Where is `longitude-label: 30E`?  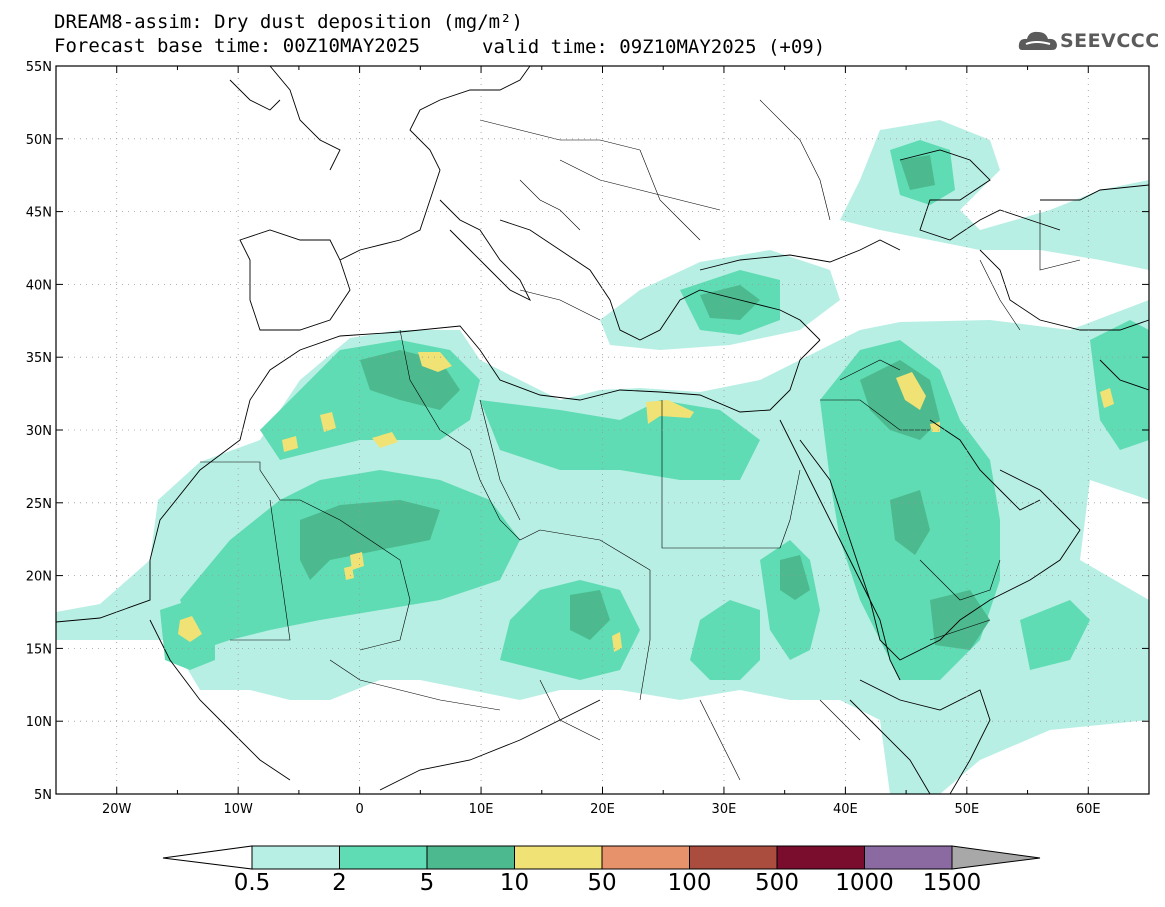
longitude-label: 30E is located at coordinates (724, 809).